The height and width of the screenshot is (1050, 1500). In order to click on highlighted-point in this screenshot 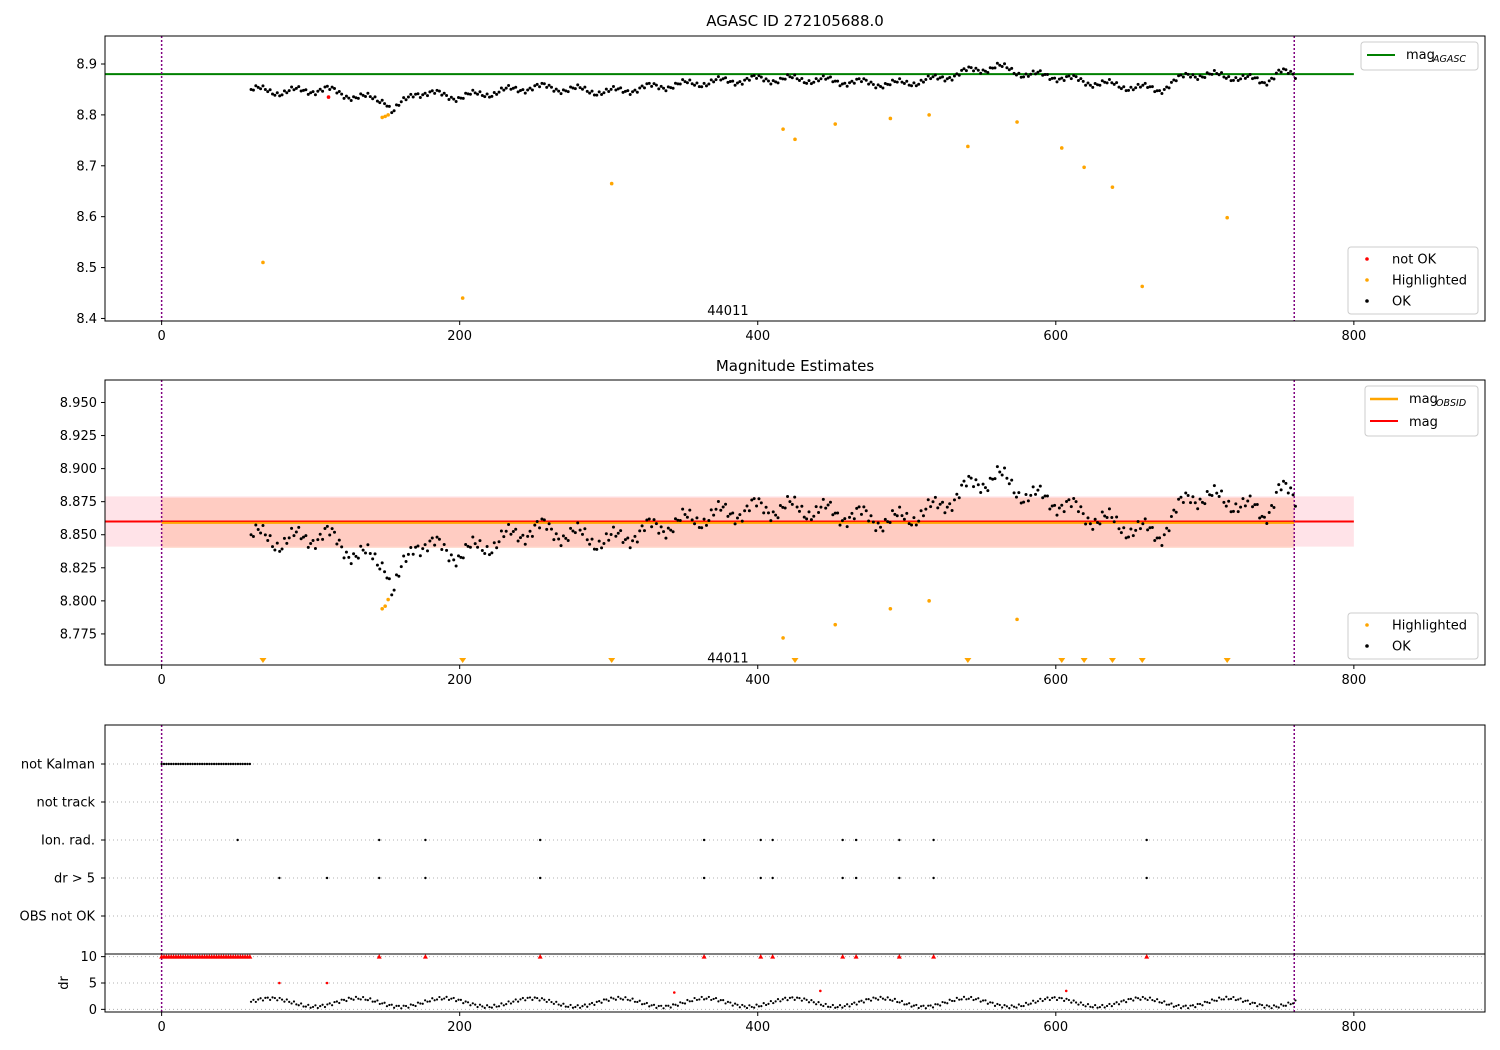, I will do `click(929, 601)`.